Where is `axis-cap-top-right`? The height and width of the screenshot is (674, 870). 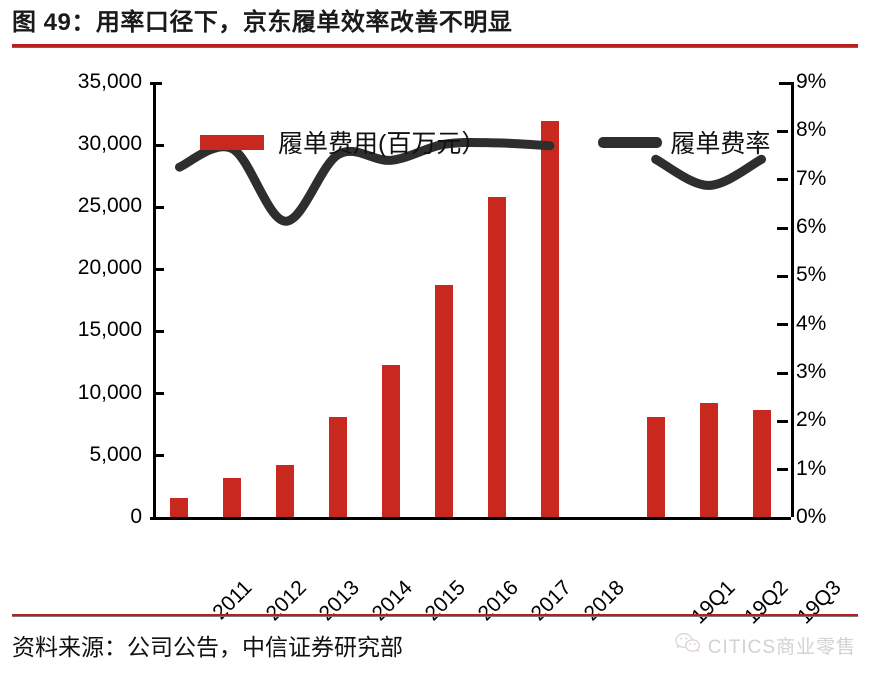 axis-cap-top-right is located at coordinates (785, 83).